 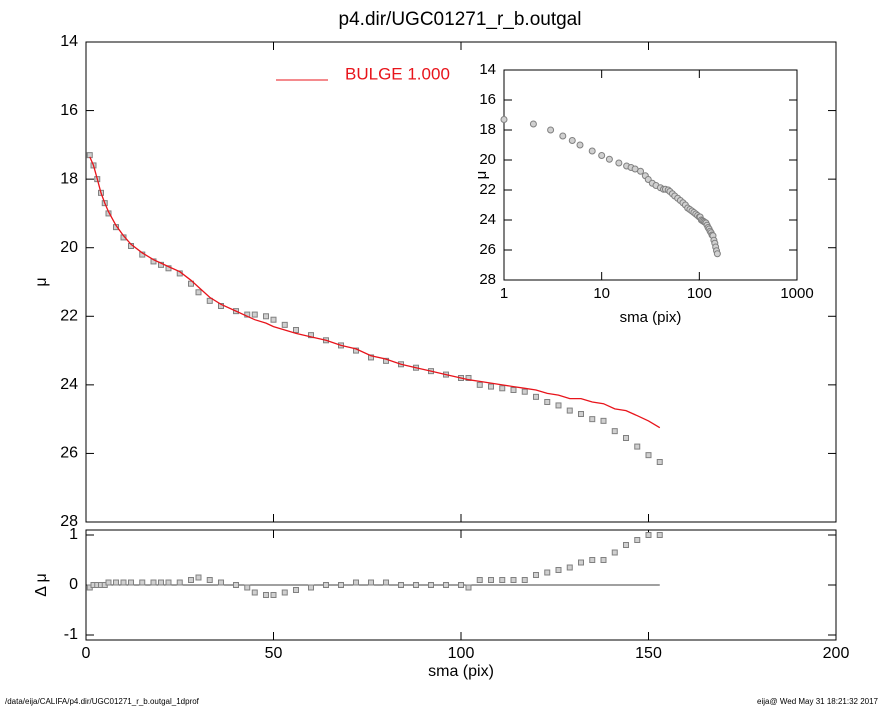 I want to click on inset-background, so click(x=650, y=175).